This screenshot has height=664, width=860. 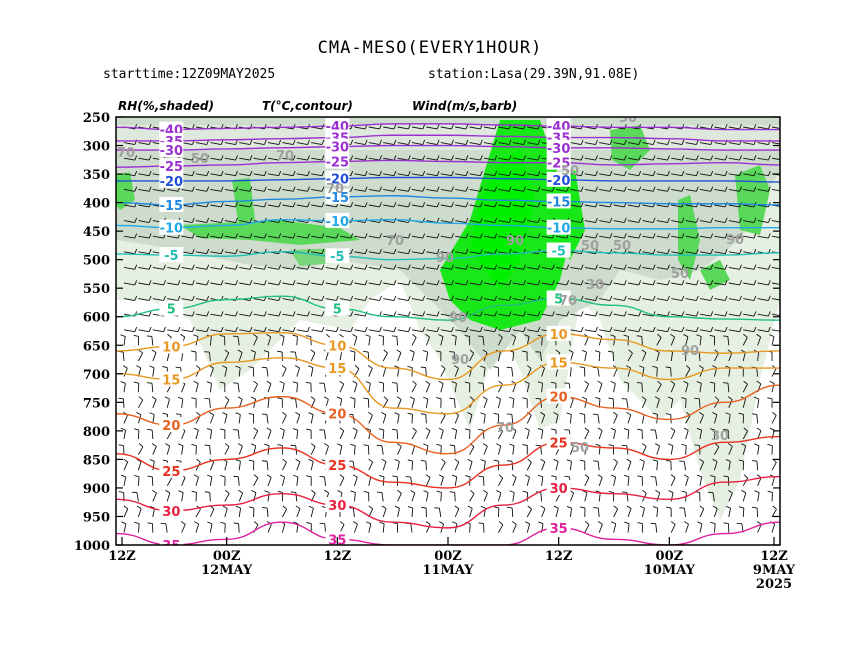 I want to click on temperature-contour, so click(x=448, y=502).